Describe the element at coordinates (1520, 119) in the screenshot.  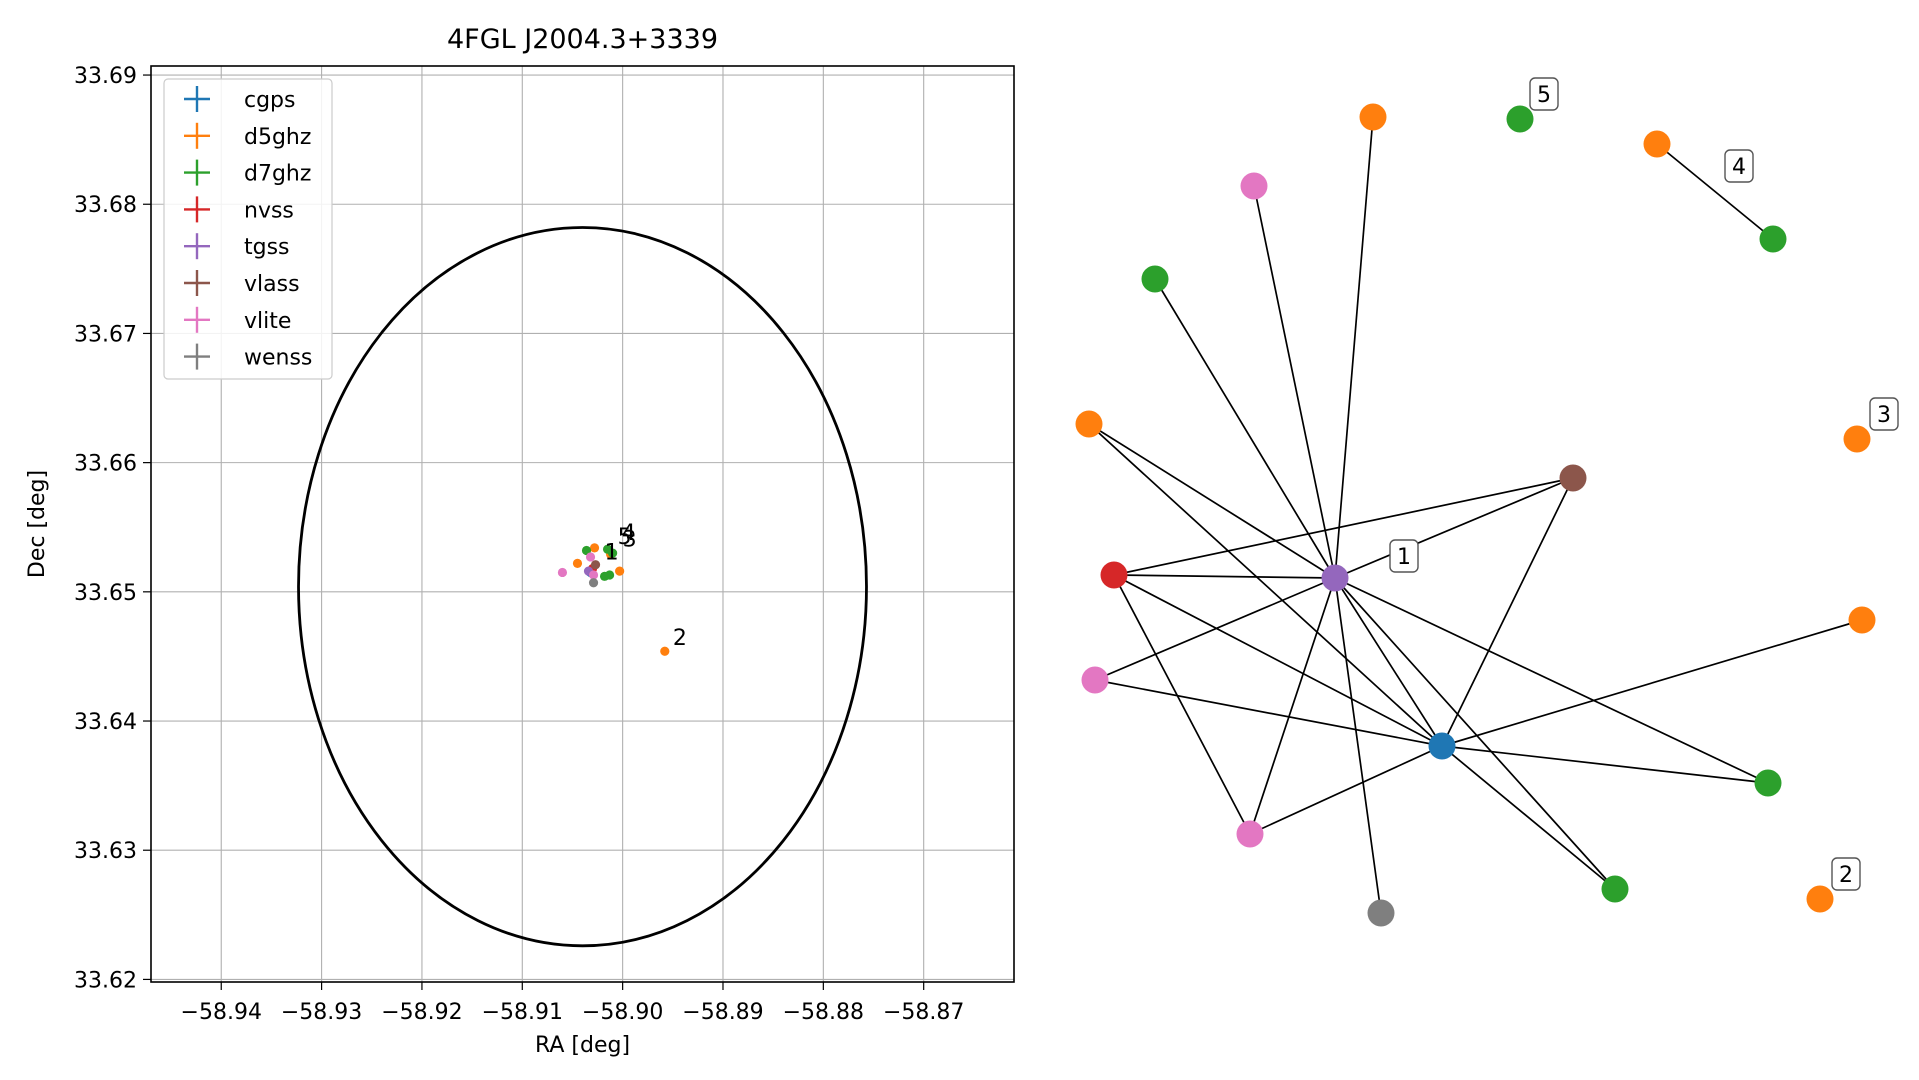
I see `network-node-d7_a` at that location.